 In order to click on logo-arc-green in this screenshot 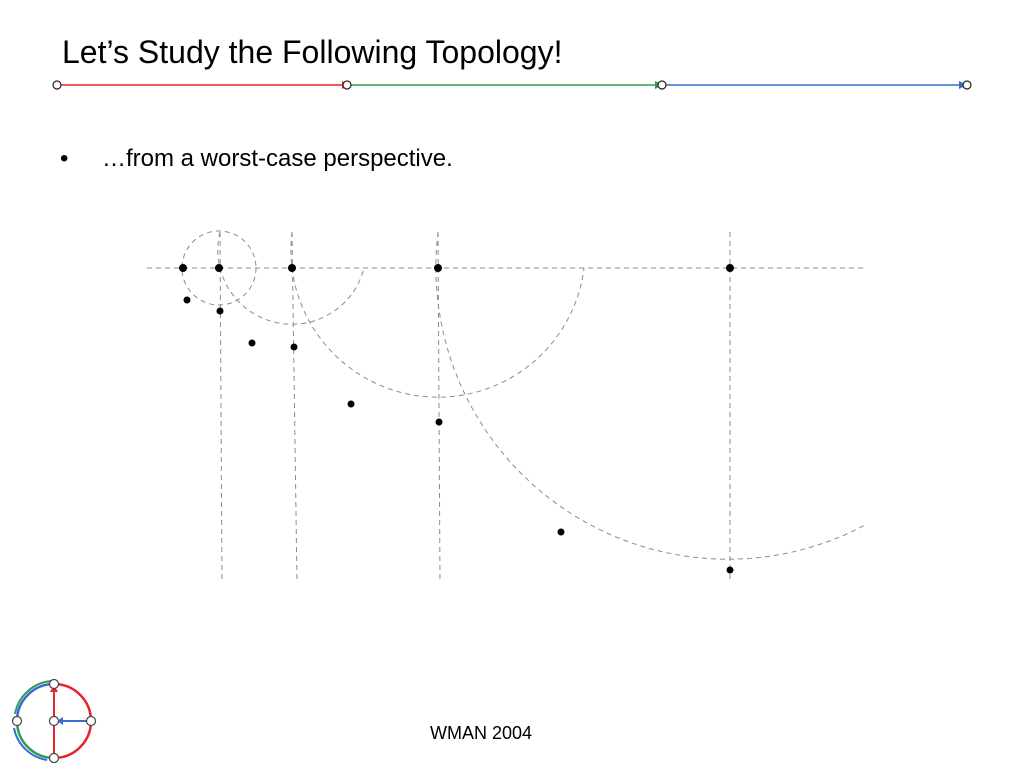, I will do `click(35, 740)`.